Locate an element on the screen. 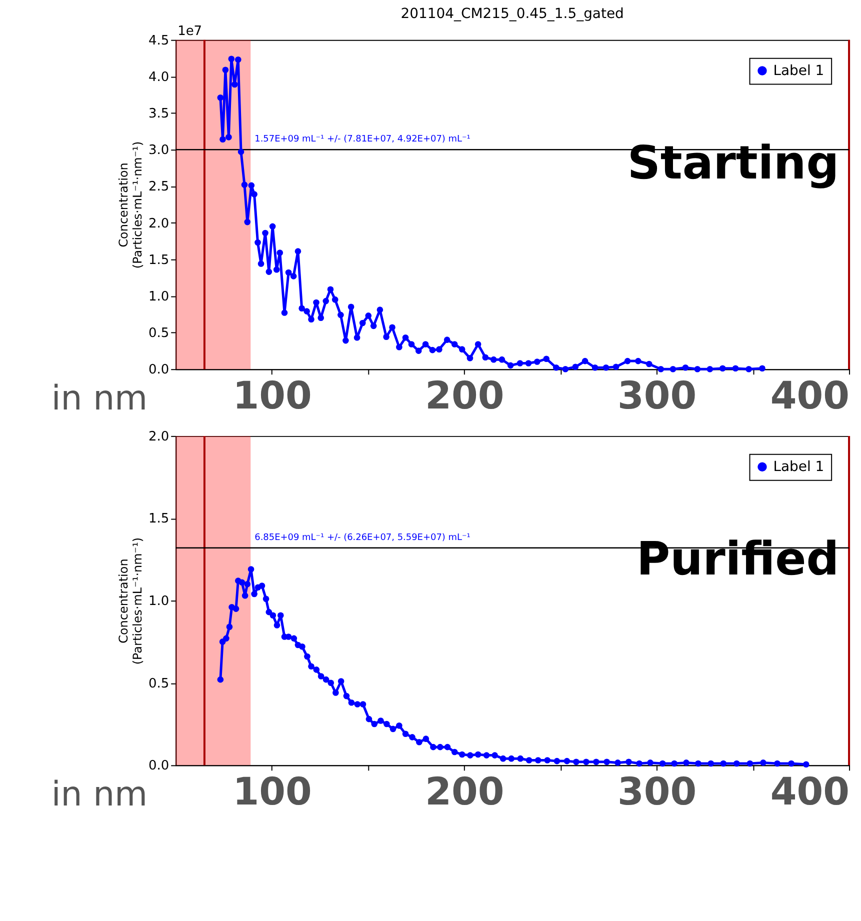  ref-line-label: 6.85E+09 mL⁻¹ +/- (6.26E+07, 5.59E+07) mL⁻¹ is located at coordinates (362, 537).